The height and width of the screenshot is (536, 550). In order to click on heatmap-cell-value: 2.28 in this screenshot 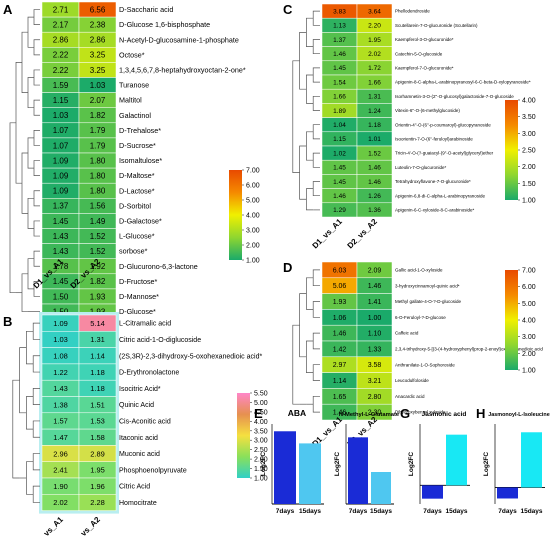, I will do `click(97, 502)`.